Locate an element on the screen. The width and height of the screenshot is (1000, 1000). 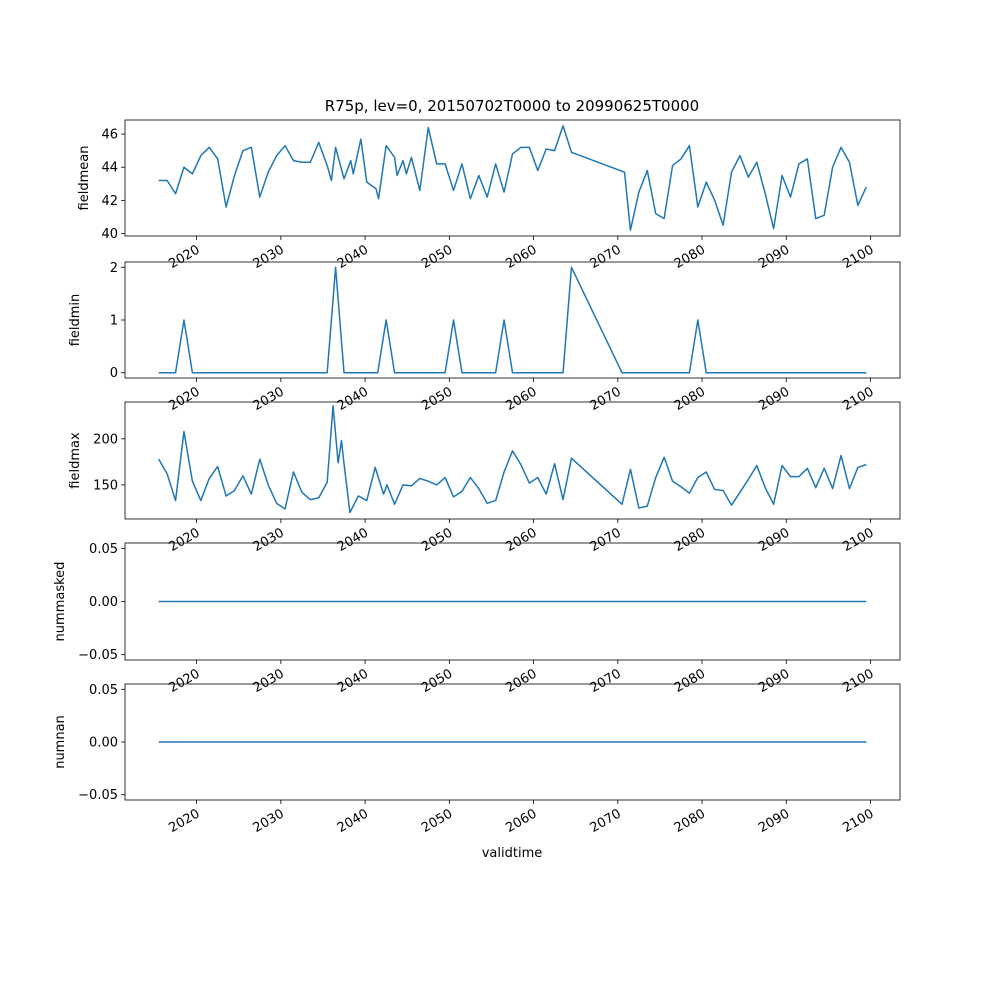
nummasked-y-axis-label: nummasked is located at coordinates (60, 602).